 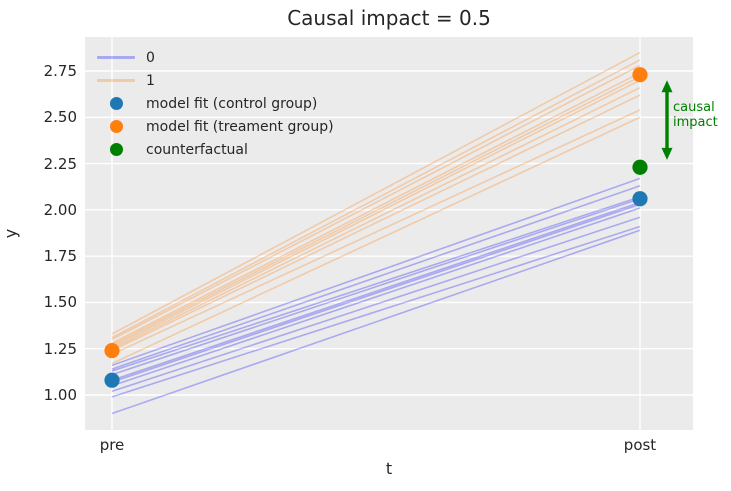 What do you see at coordinates (389, 468) in the screenshot?
I see `x-axis-label: t` at bounding box center [389, 468].